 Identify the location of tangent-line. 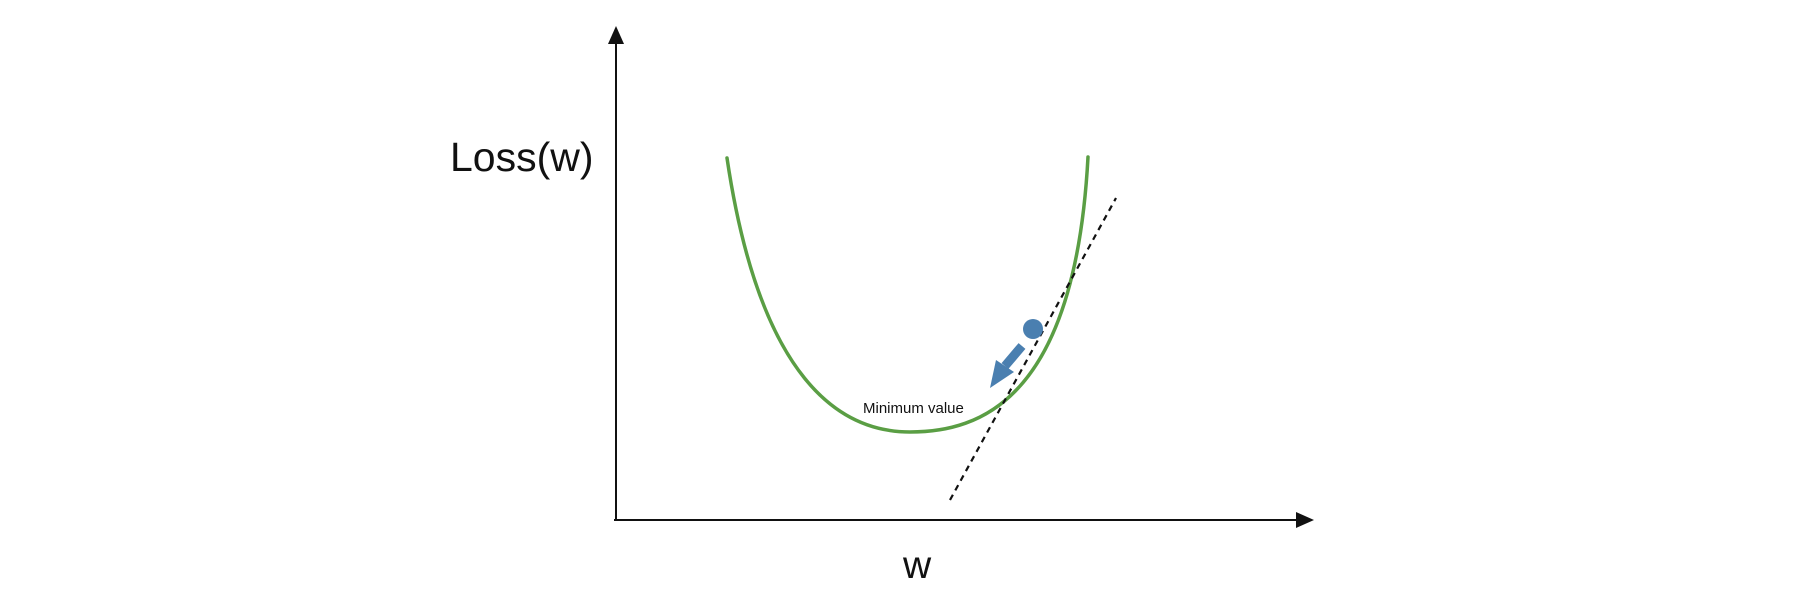
(1033, 349).